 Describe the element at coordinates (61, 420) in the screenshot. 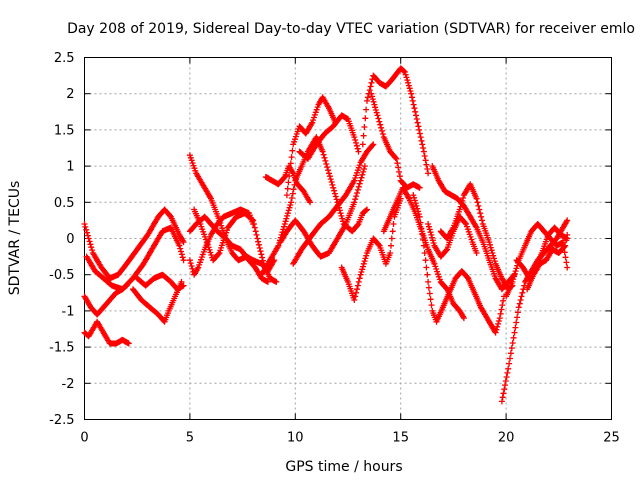

I see `y-tick-label: -2.5` at that location.